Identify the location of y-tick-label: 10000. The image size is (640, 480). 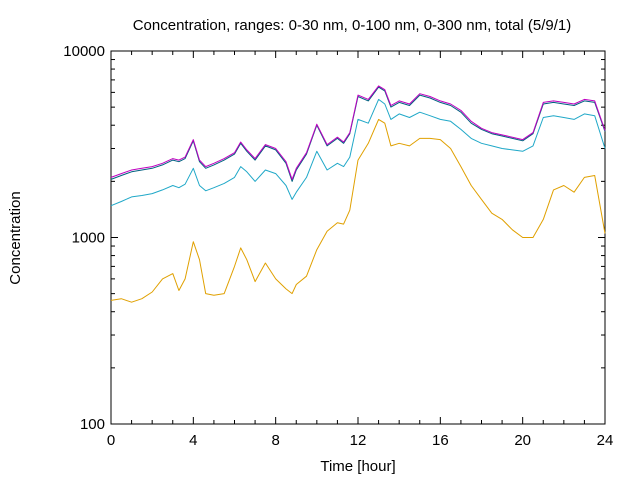
(84, 51).